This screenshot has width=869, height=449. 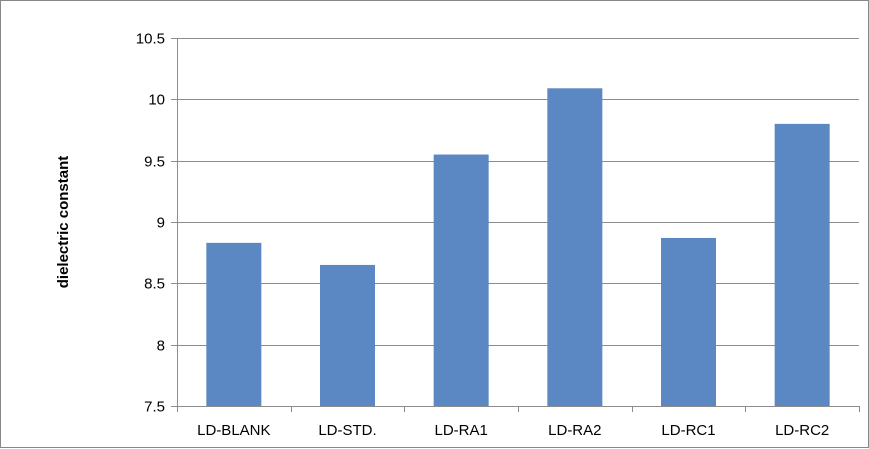 I want to click on x-tick-label: LD-RA1, so click(x=460, y=430).